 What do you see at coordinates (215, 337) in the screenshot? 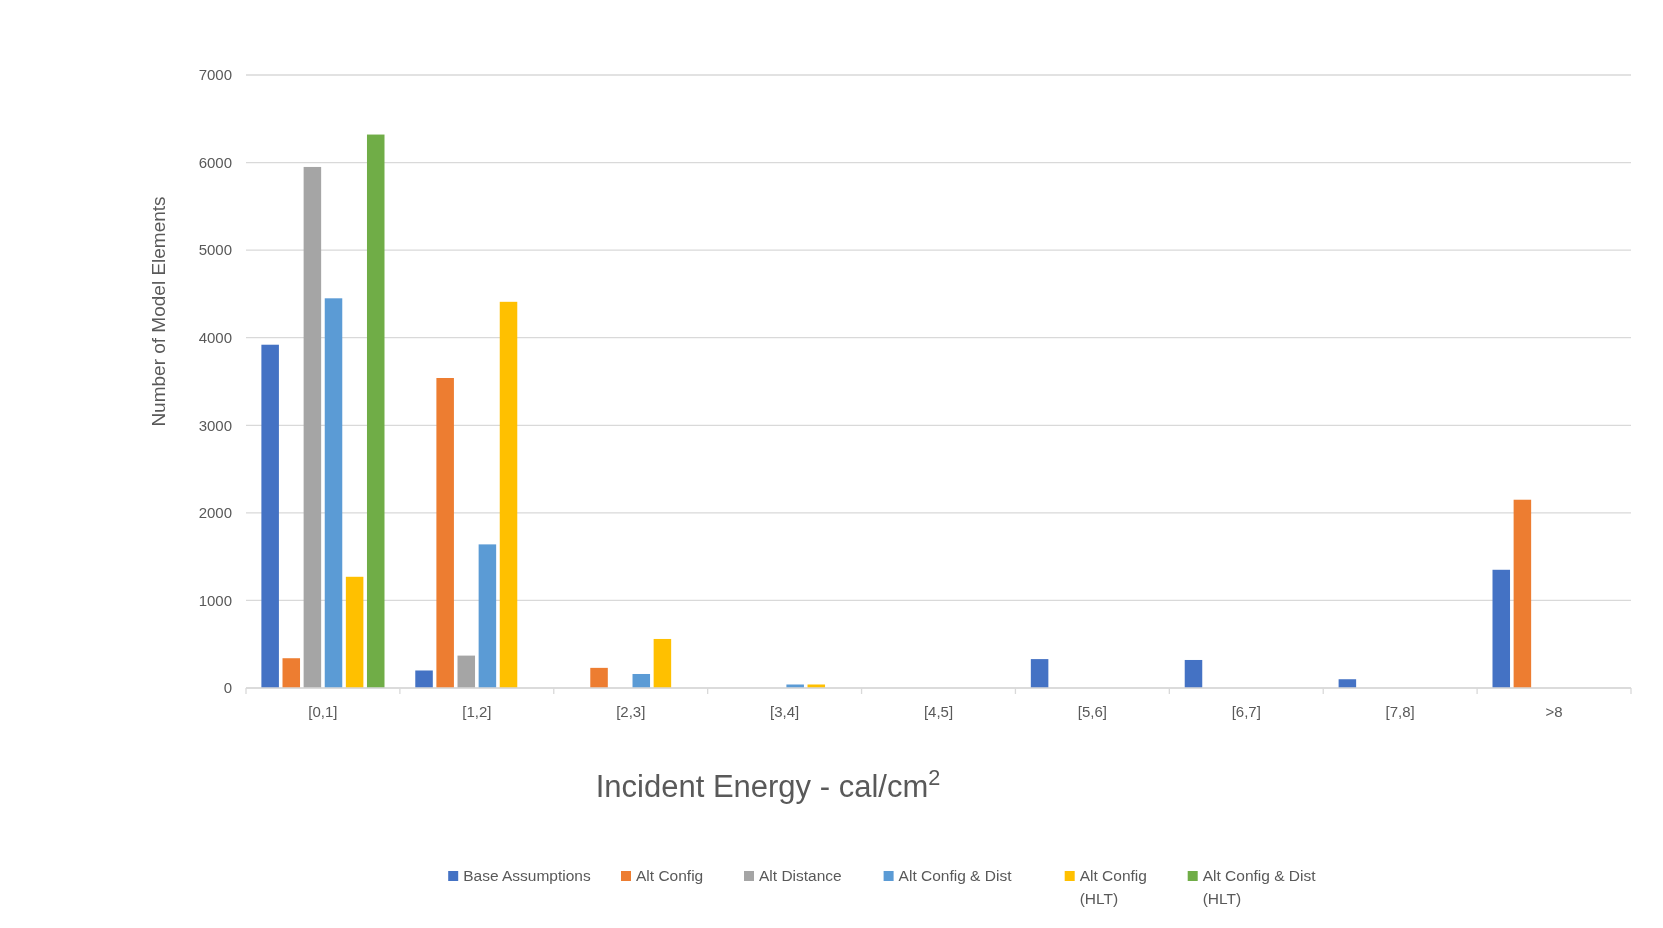
I see `y-tick-label: 4000` at bounding box center [215, 337].